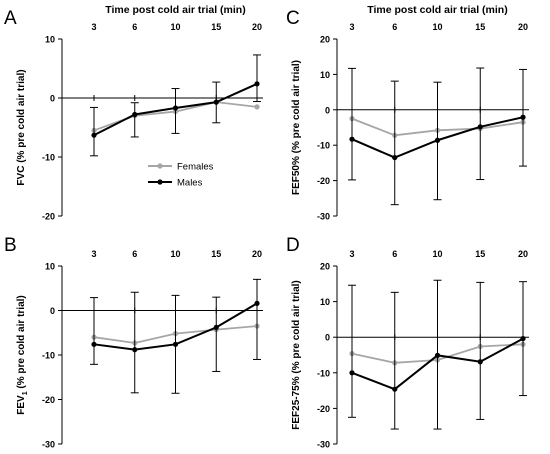 The image size is (550, 454). I want to click on panel-letter: C, so click(293, 18).